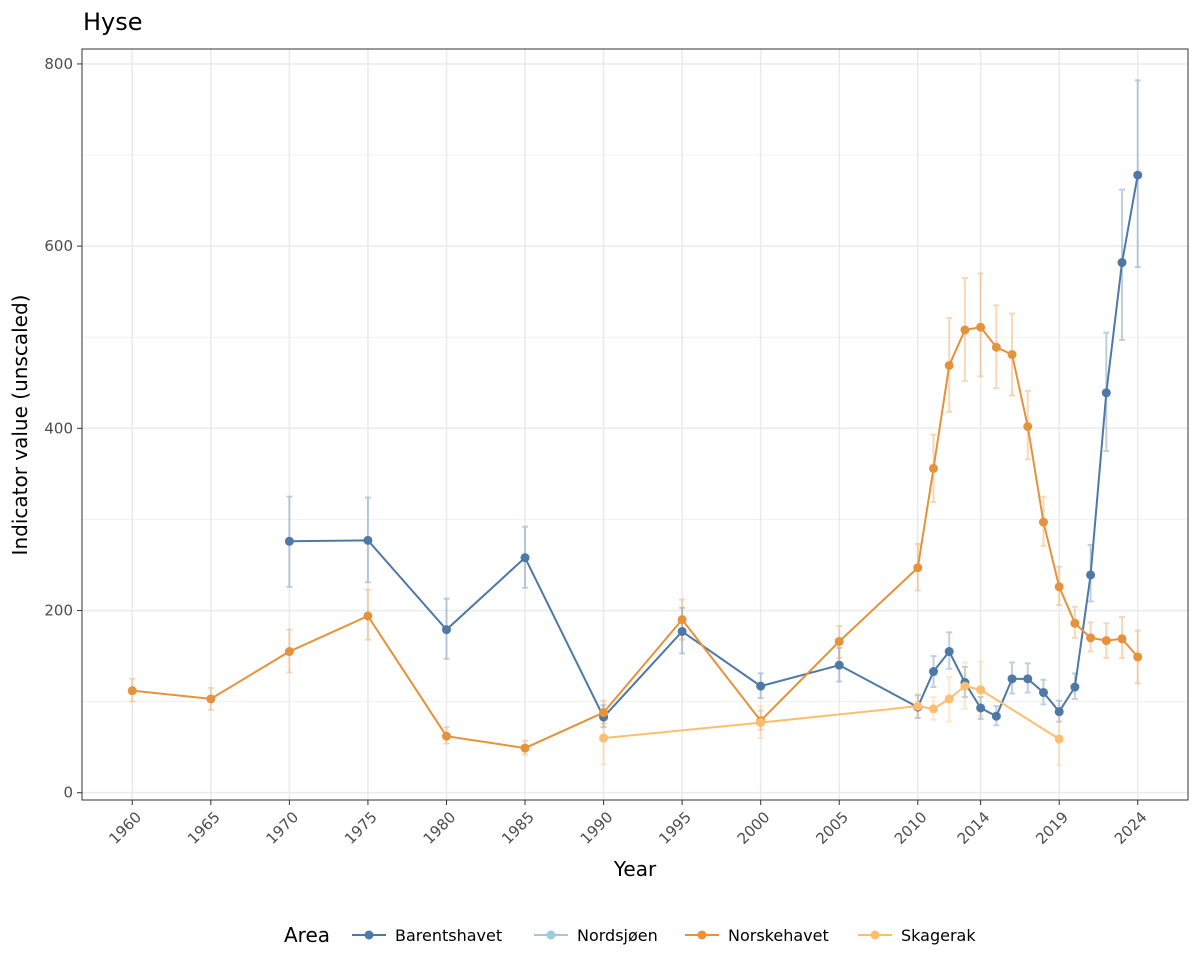 The image size is (1200, 975). I want to click on legend-item: Norskehavet, so click(757, 935).